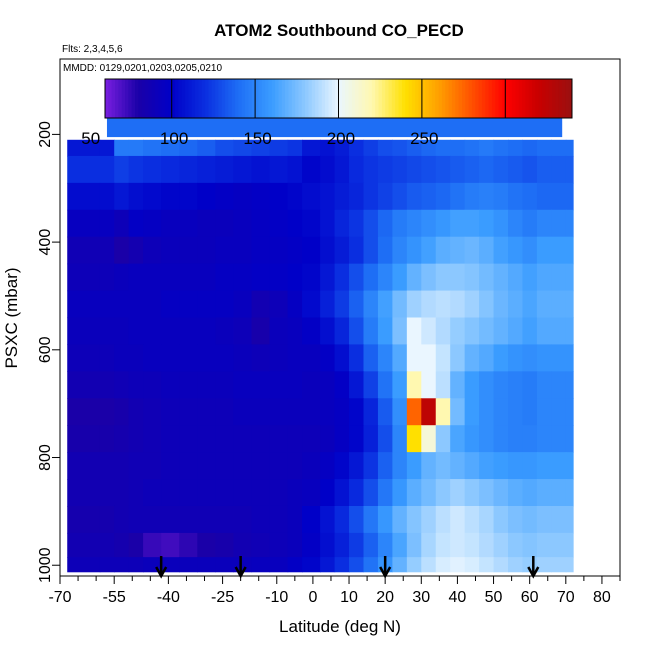 The height and width of the screenshot is (650, 650). Describe the element at coordinates (602, 597) in the screenshot. I see `x-tick-label: 80` at that location.